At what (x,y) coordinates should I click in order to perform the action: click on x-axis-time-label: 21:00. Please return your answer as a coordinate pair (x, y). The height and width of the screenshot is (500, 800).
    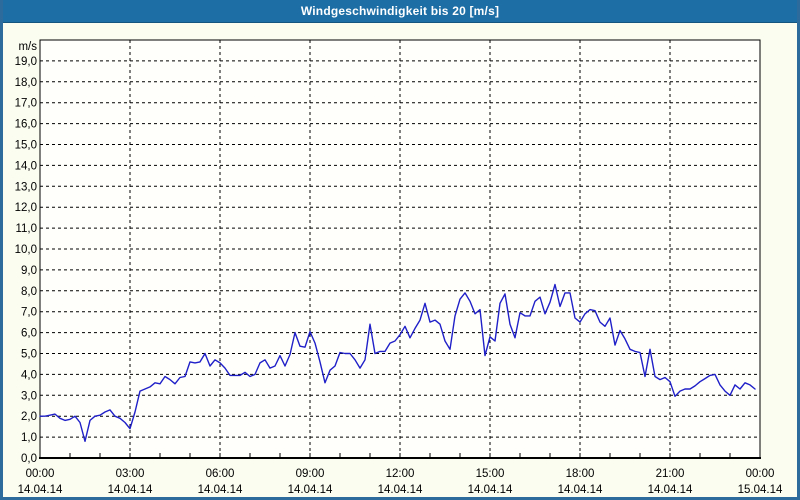
    Looking at the image, I should click on (670, 474).